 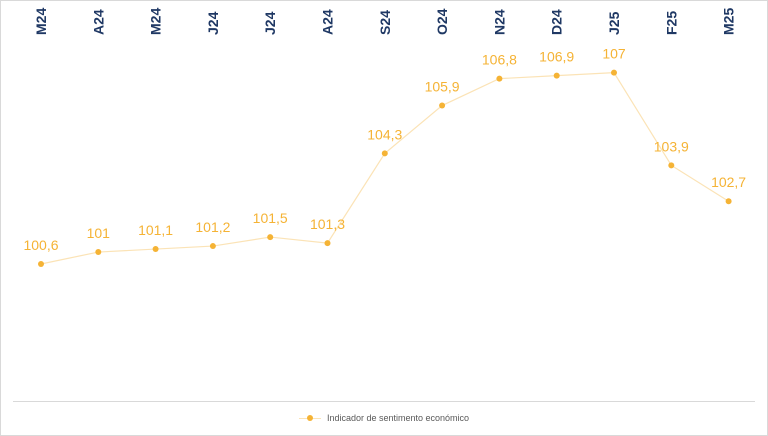 I want to click on x-tick-label: F25, so click(x=671, y=23).